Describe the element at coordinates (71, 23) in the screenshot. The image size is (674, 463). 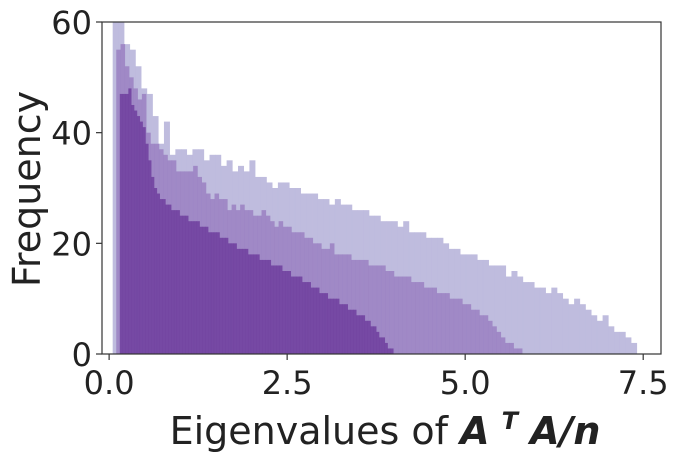
I see `y-tick-label: 60` at that location.